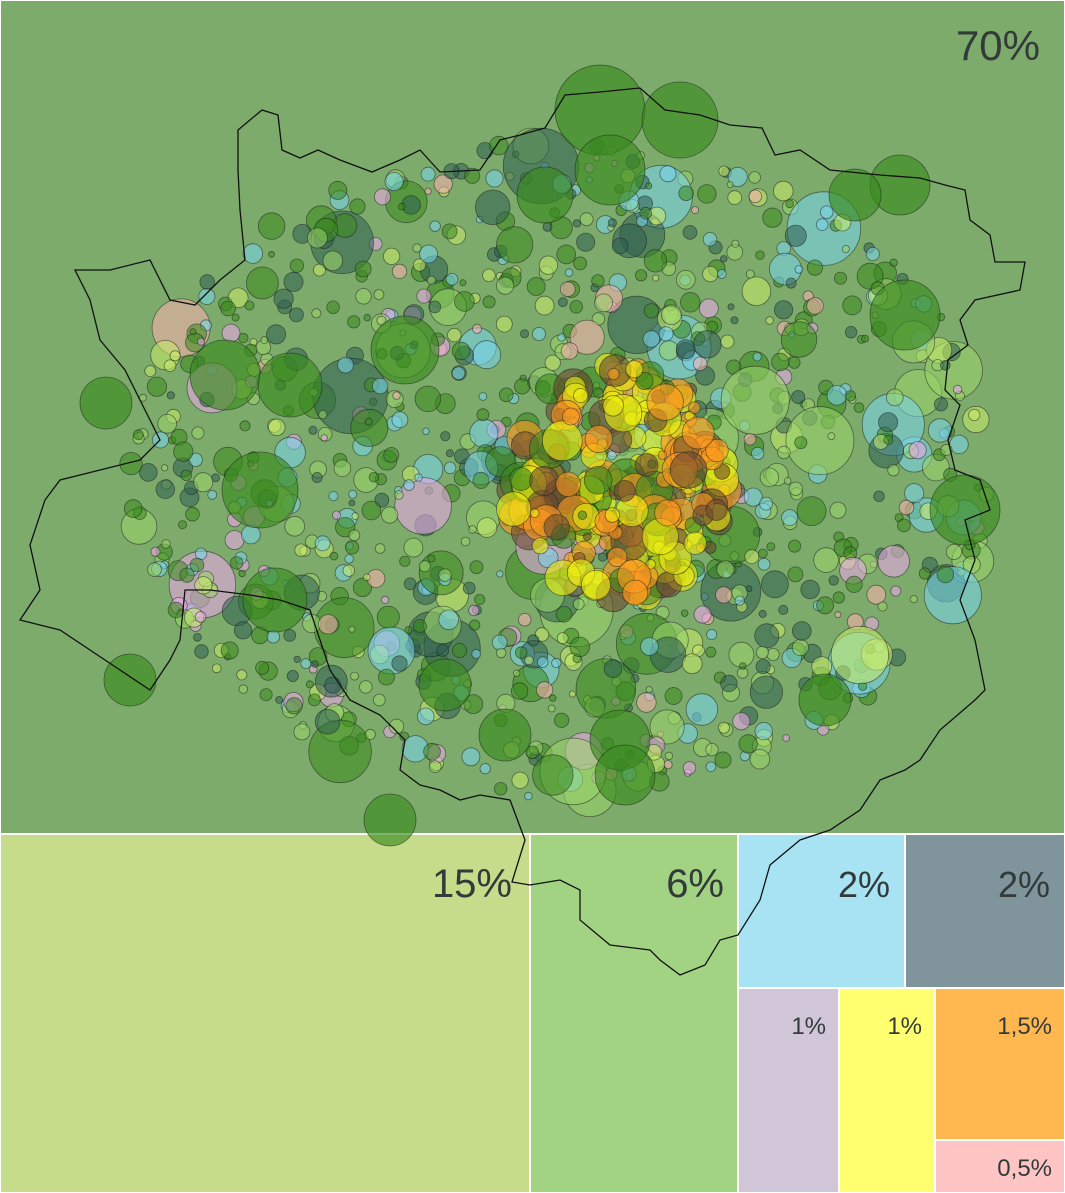  I want to click on treemap-label-1: 15%, so click(472, 884).